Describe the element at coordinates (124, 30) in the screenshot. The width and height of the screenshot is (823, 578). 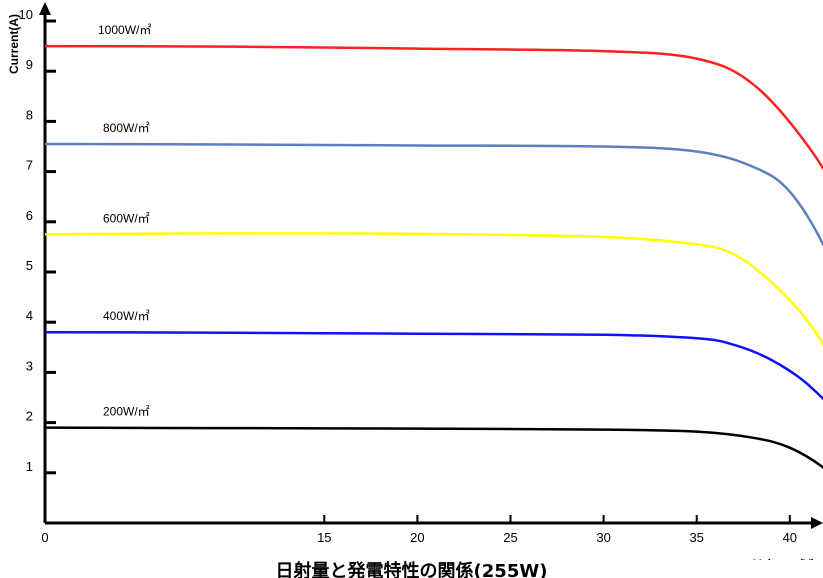
I see `series-label-0: 1000W/㎡` at that location.